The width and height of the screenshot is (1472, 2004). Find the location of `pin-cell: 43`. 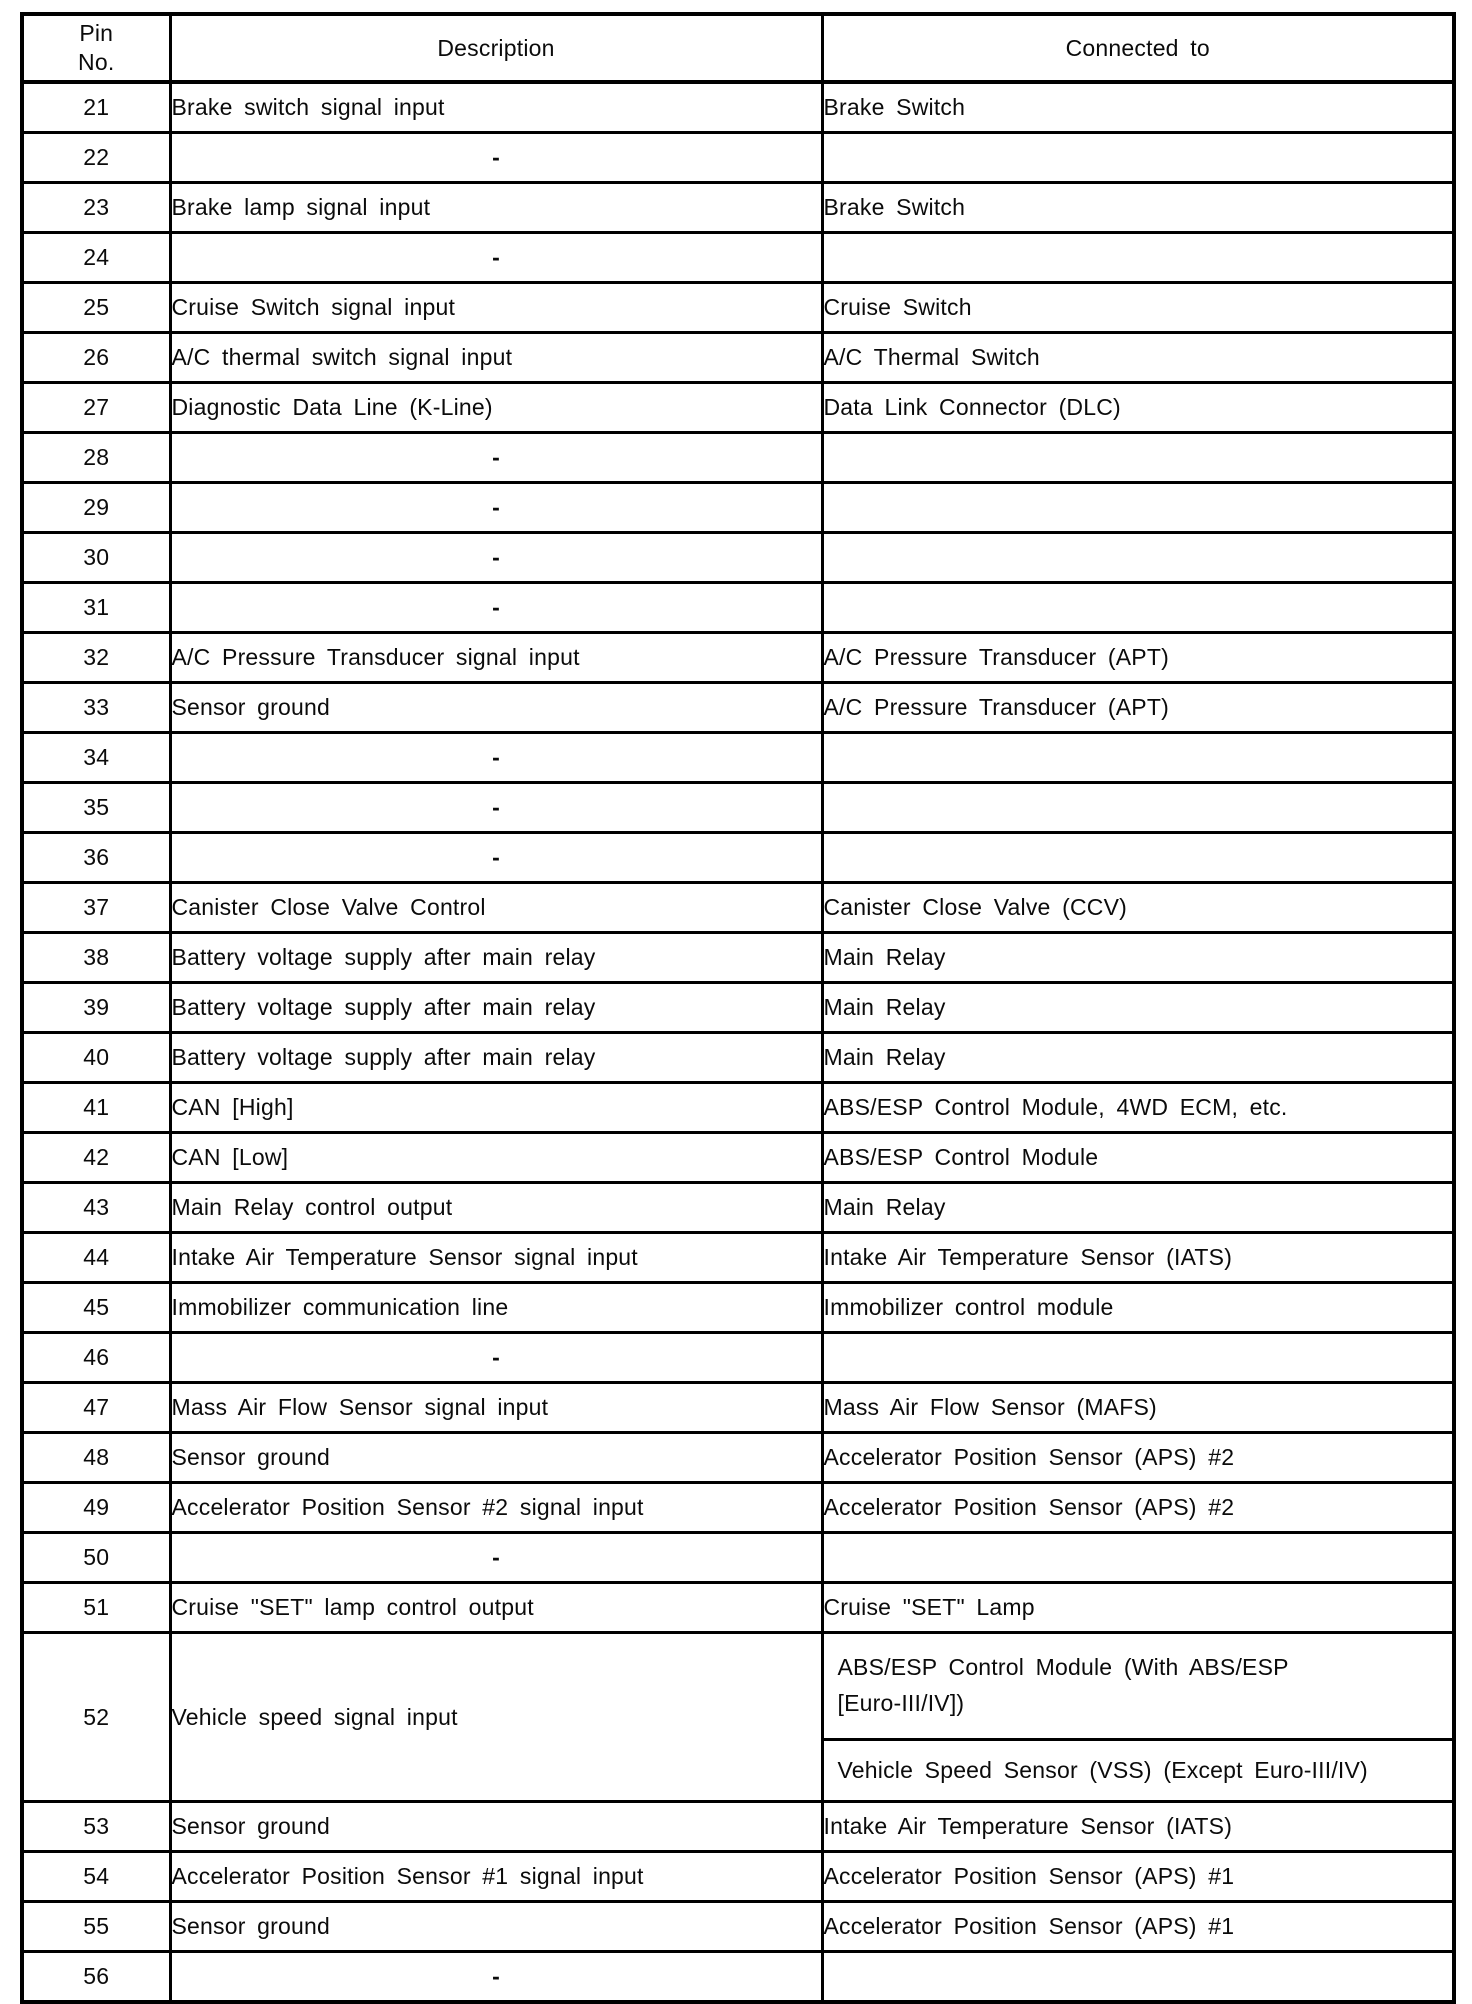

pin-cell: 43 is located at coordinates (96, 1207).